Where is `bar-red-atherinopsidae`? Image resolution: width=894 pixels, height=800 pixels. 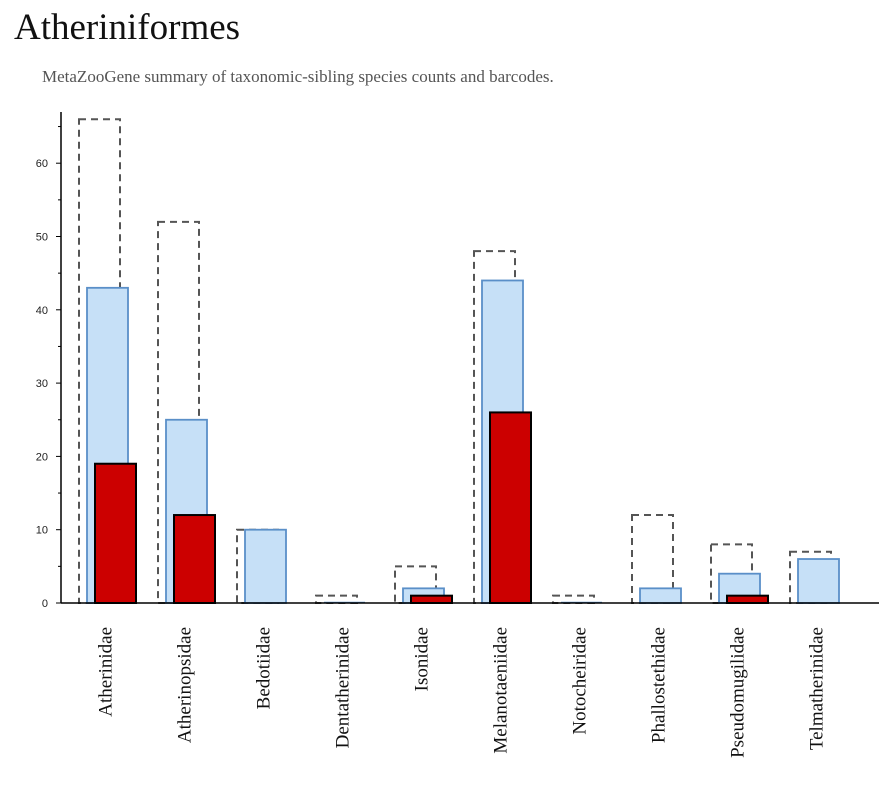 bar-red-atherinopsidae is located at coordinates (194, 559).